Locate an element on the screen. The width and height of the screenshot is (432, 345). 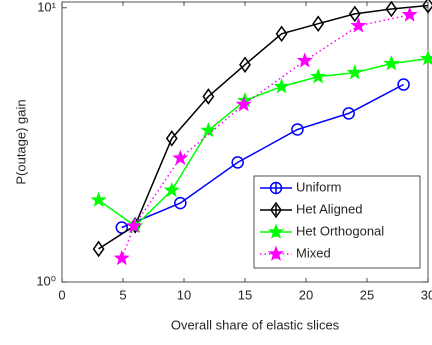
x-tick-label: 30 is located at coordinates (426, 294).